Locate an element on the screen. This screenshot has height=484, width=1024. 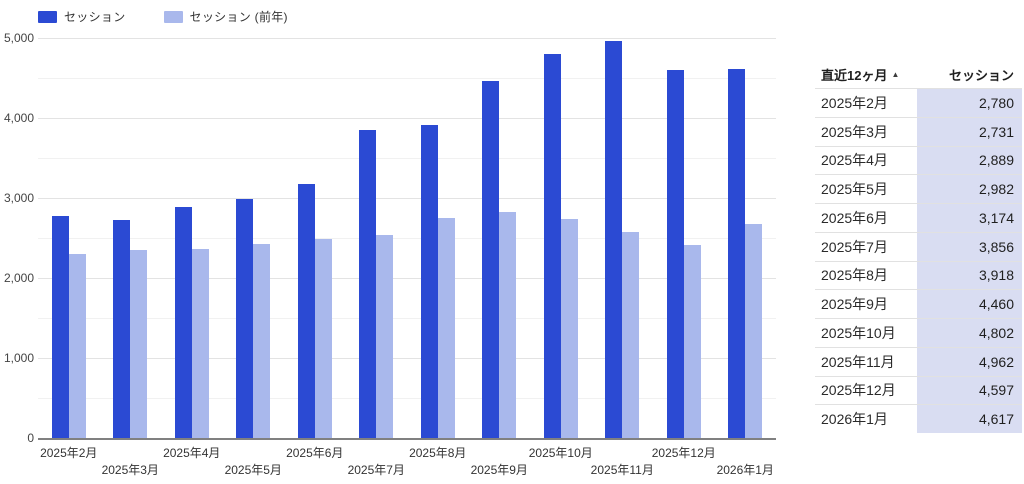
table-cell-month: 2025年4月 is located at coordinates (854, 160).